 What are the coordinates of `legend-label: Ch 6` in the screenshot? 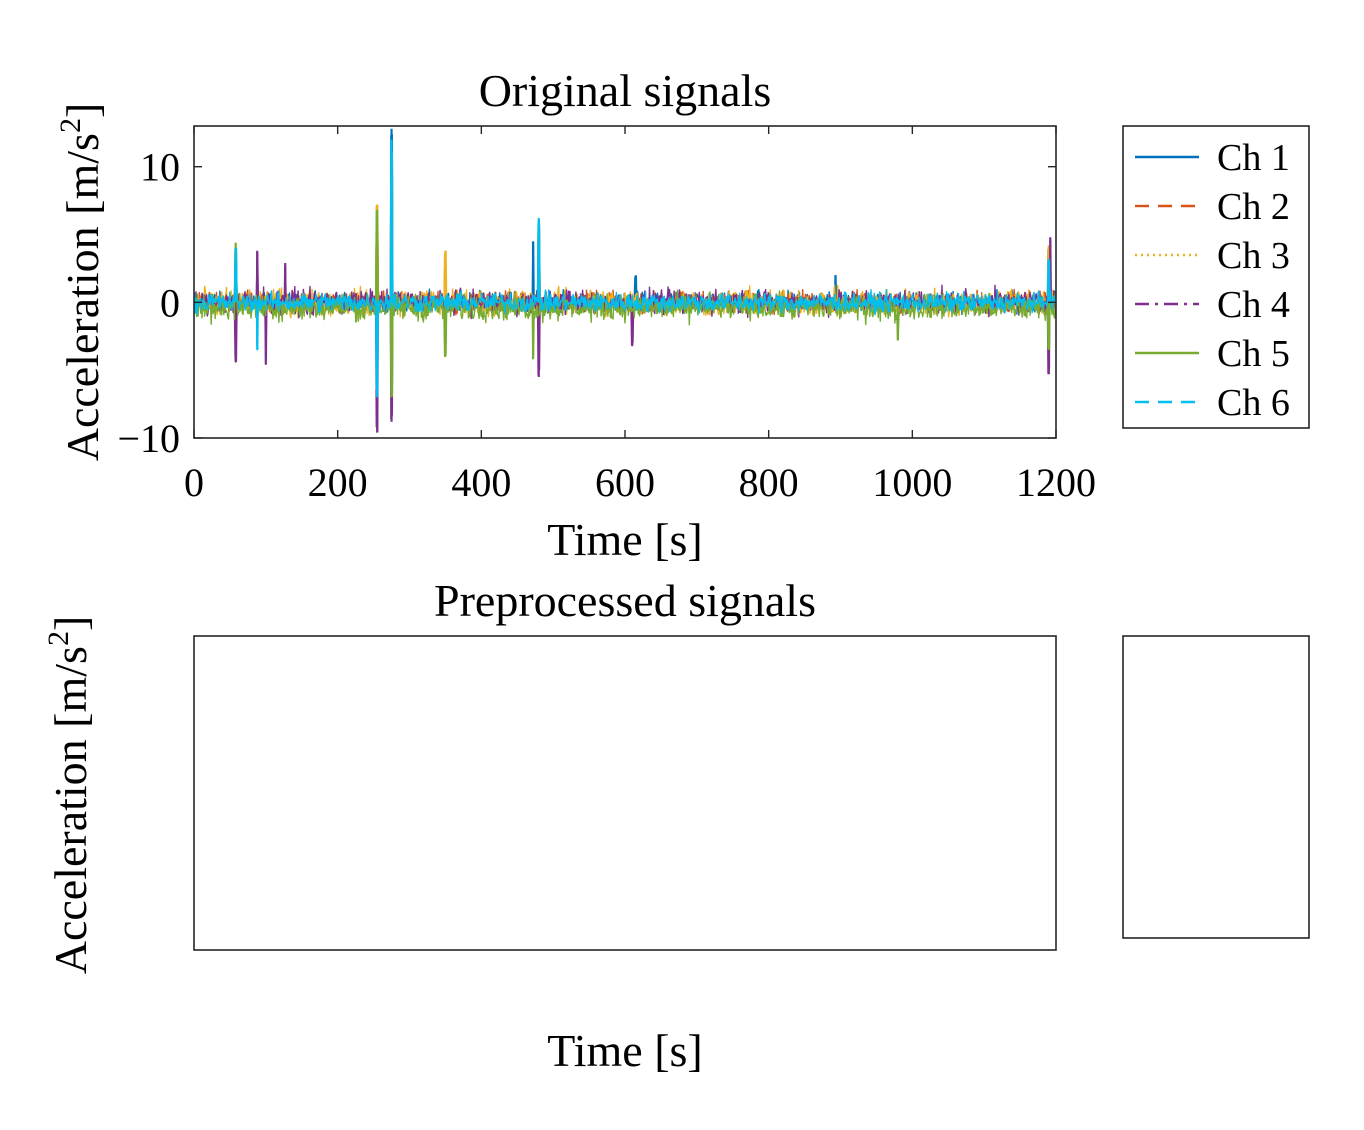 It's located at (1253, 403).